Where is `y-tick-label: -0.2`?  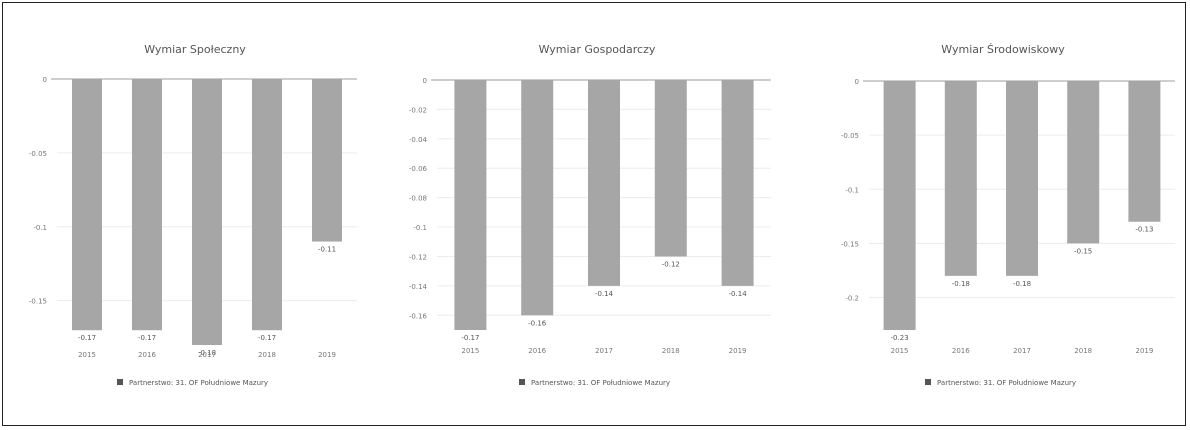
y-tick-label: -0.2 is located at coordinates (852, 299).